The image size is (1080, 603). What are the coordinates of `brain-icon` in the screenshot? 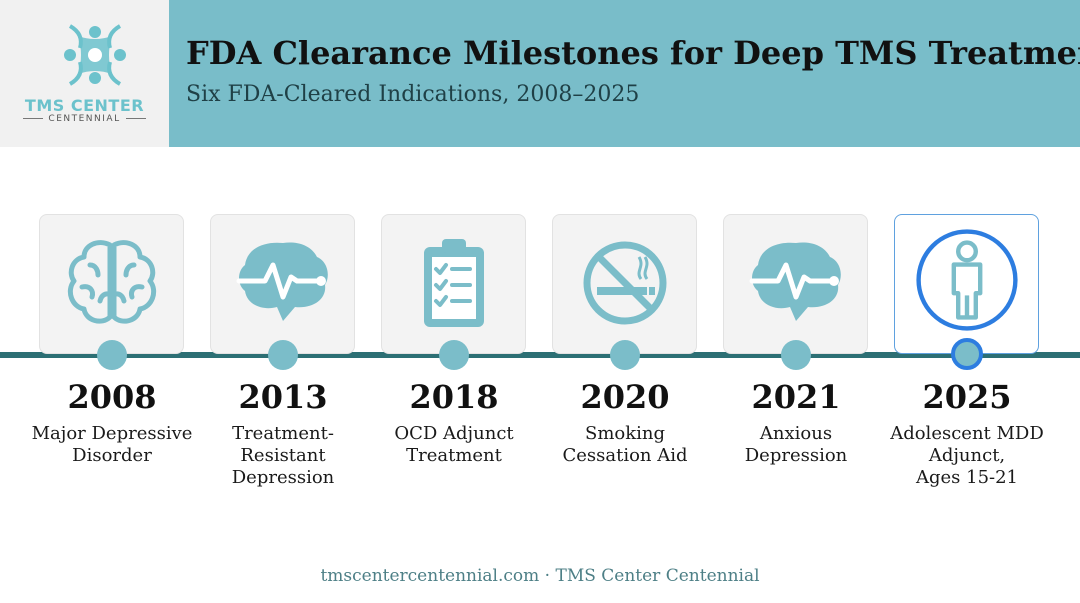 It's located at (112, 282).